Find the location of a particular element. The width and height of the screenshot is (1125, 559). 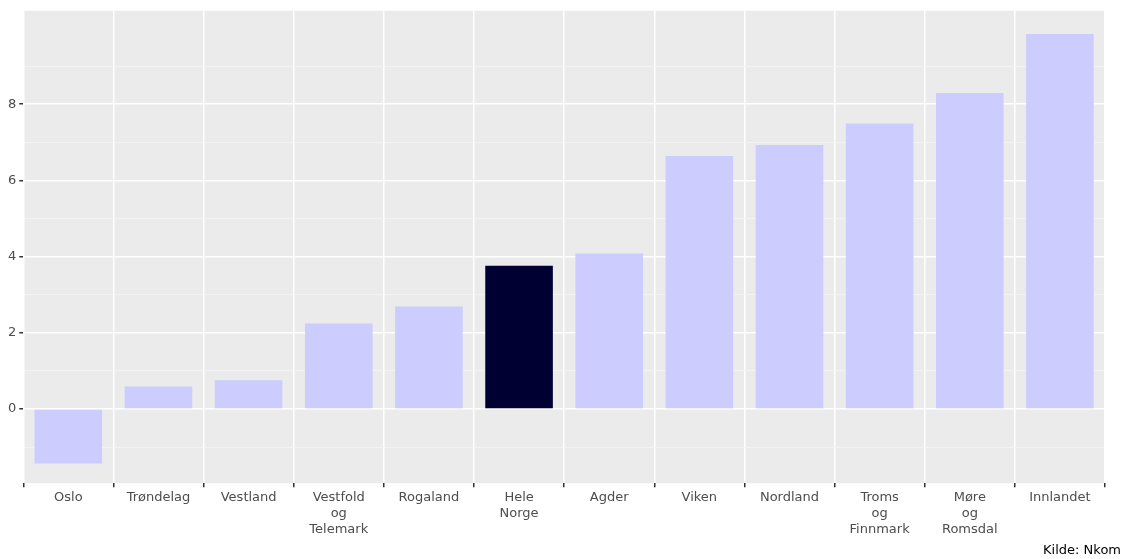

x-tick-label: Møre og Romsdal is located at coordinates (969, 512).